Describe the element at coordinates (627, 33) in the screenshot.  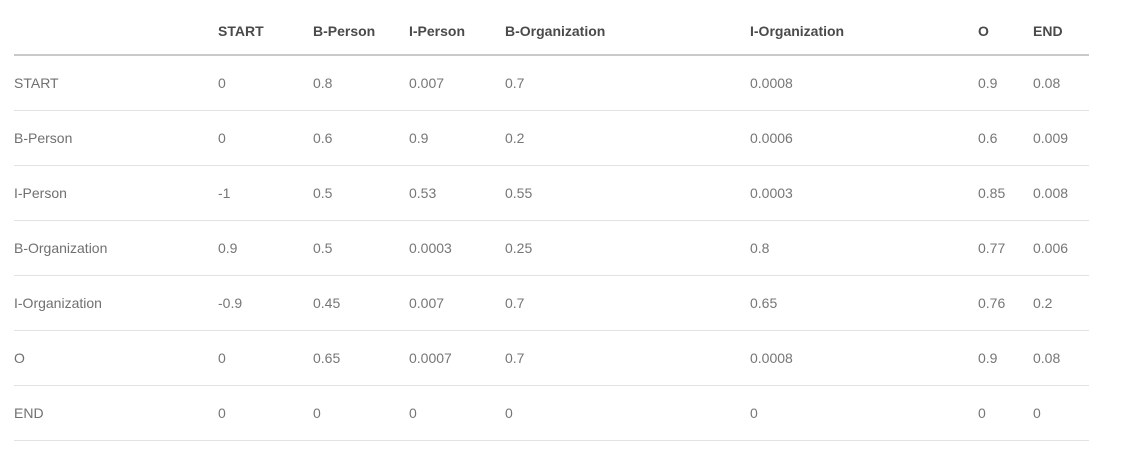
I see `column-header-b-organization: B-Organization` at that location.